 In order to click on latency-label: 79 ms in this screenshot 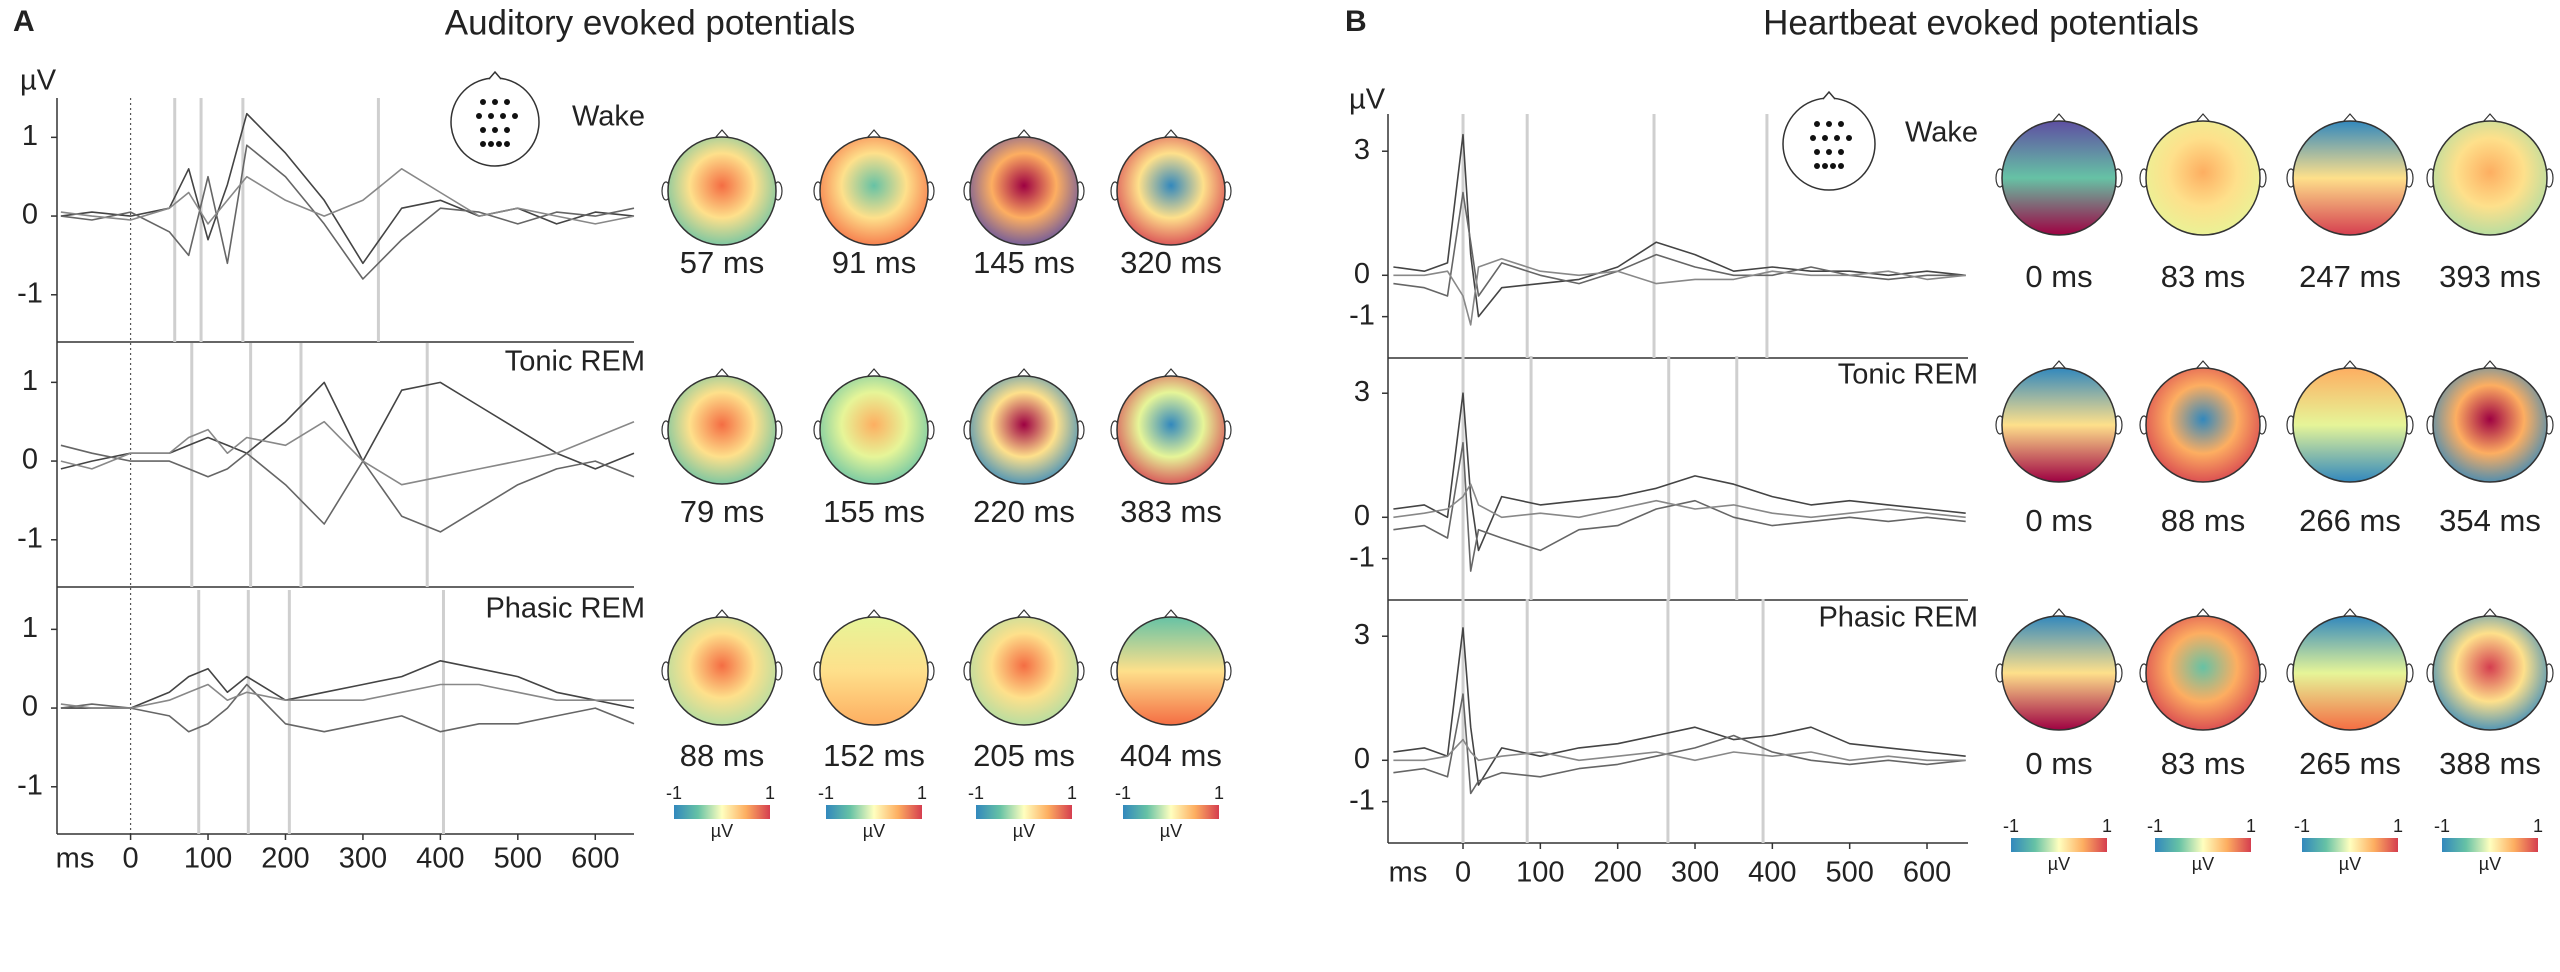, I will do `click(722, 511)`.